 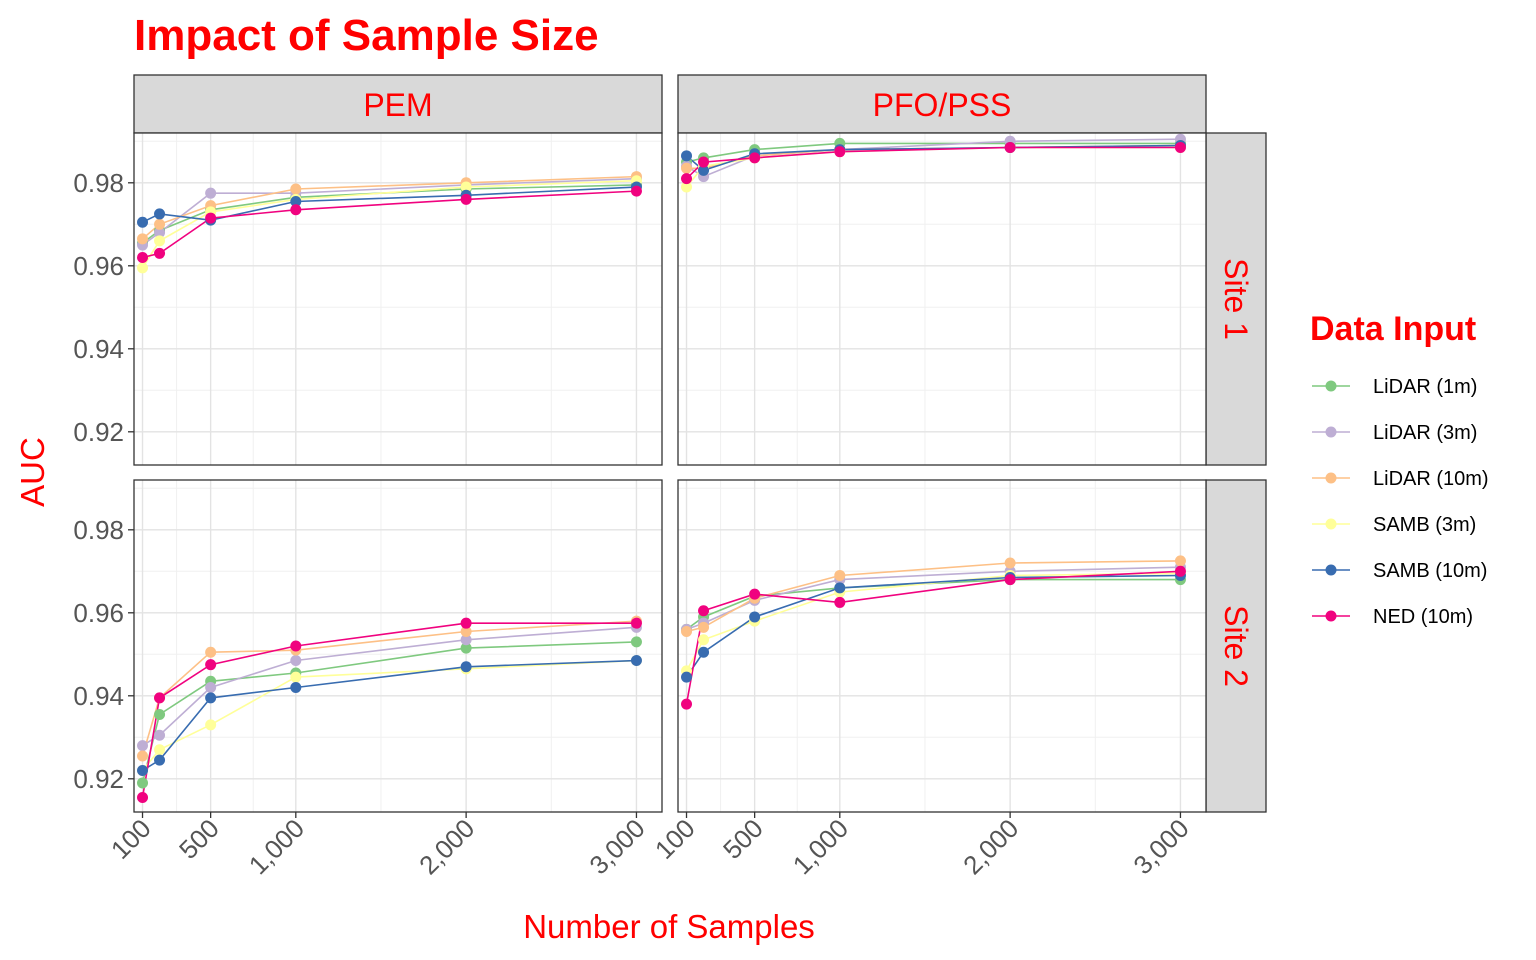 What do you see at coordinates (98, 779) in the screenshot?
I see `y-tick-label: 0.92` at bounding box center [98, 779].